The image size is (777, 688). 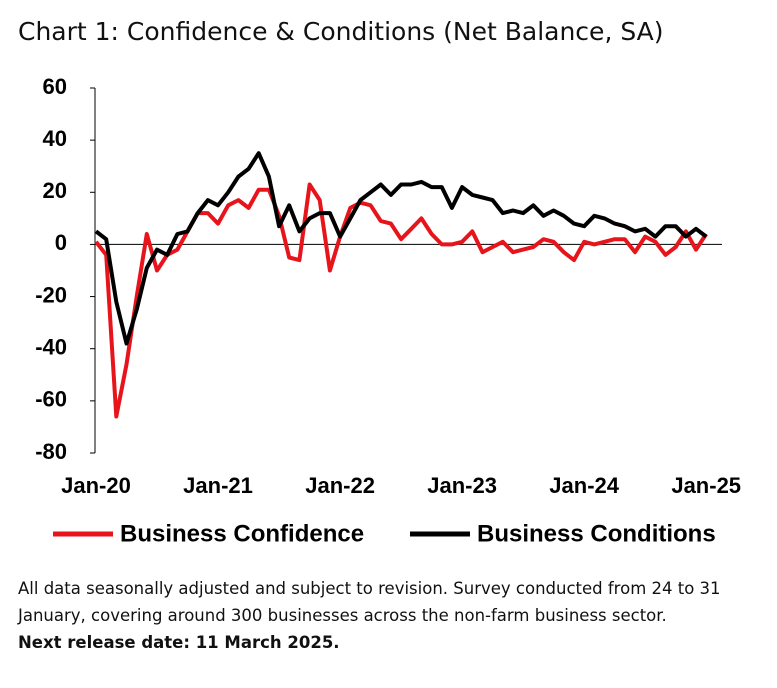 I want to click on y-tick-label: 60, so click(x=55, y=86).